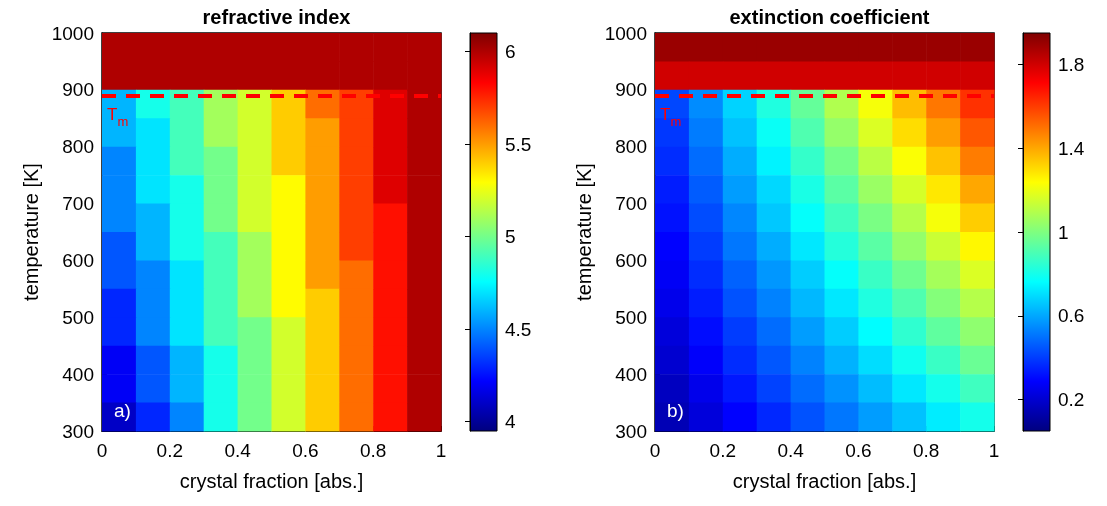 The height and width of the screenshot is (506, 1107). Describe the element at coordinates (829, 17) in the screenshot. I see `chart-title: extinction coefficient` at that location.